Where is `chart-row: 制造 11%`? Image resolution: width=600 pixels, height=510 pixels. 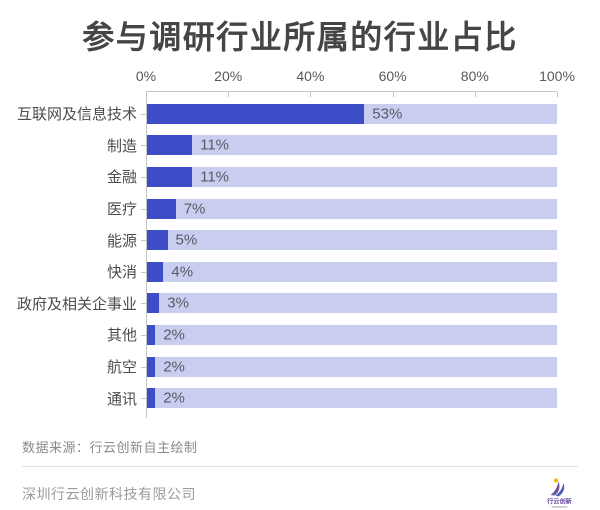
chart-row: 制造 11% is located at coordinates (332, 146).